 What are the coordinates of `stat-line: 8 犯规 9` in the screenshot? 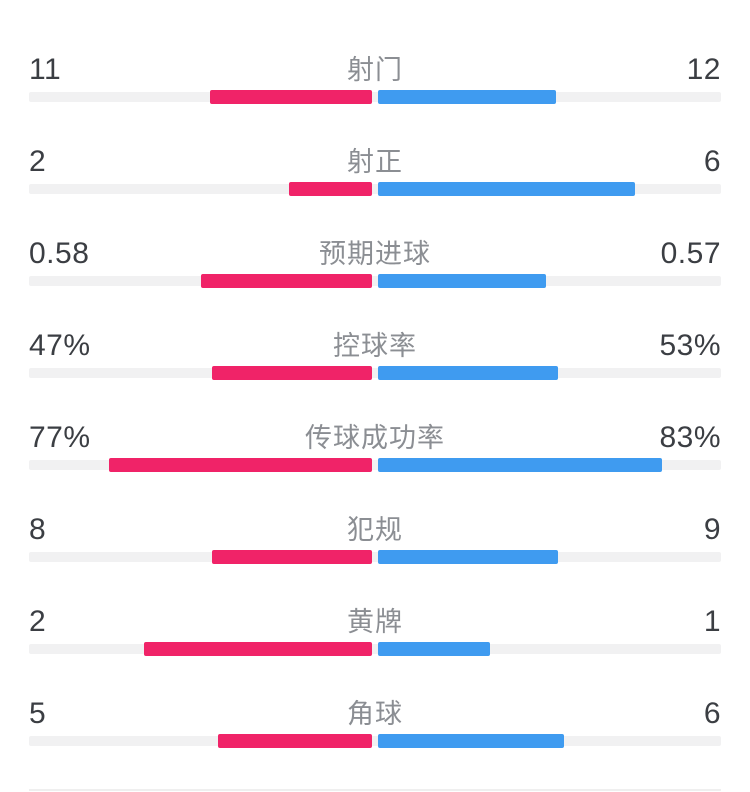 It's located at (375, 530).